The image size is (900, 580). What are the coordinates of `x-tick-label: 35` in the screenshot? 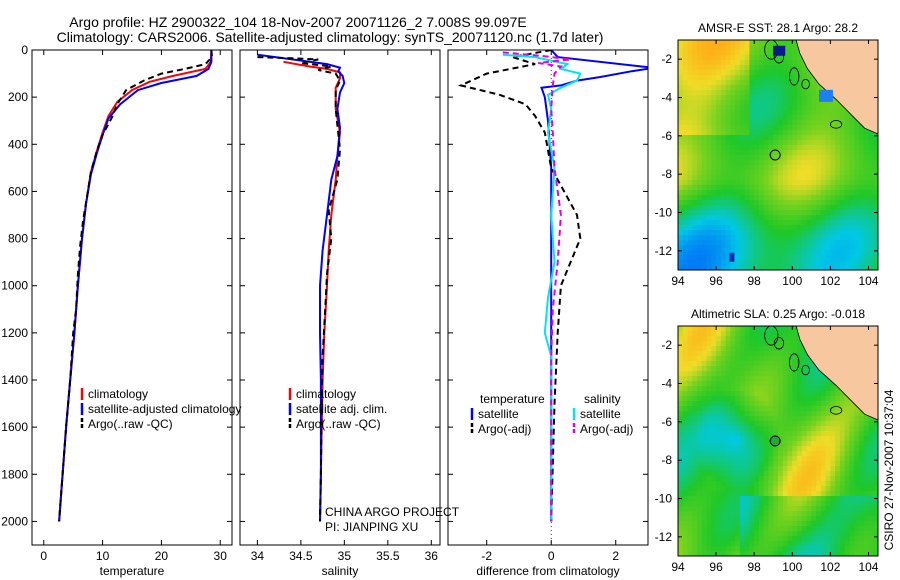 It's located at (345, 556).